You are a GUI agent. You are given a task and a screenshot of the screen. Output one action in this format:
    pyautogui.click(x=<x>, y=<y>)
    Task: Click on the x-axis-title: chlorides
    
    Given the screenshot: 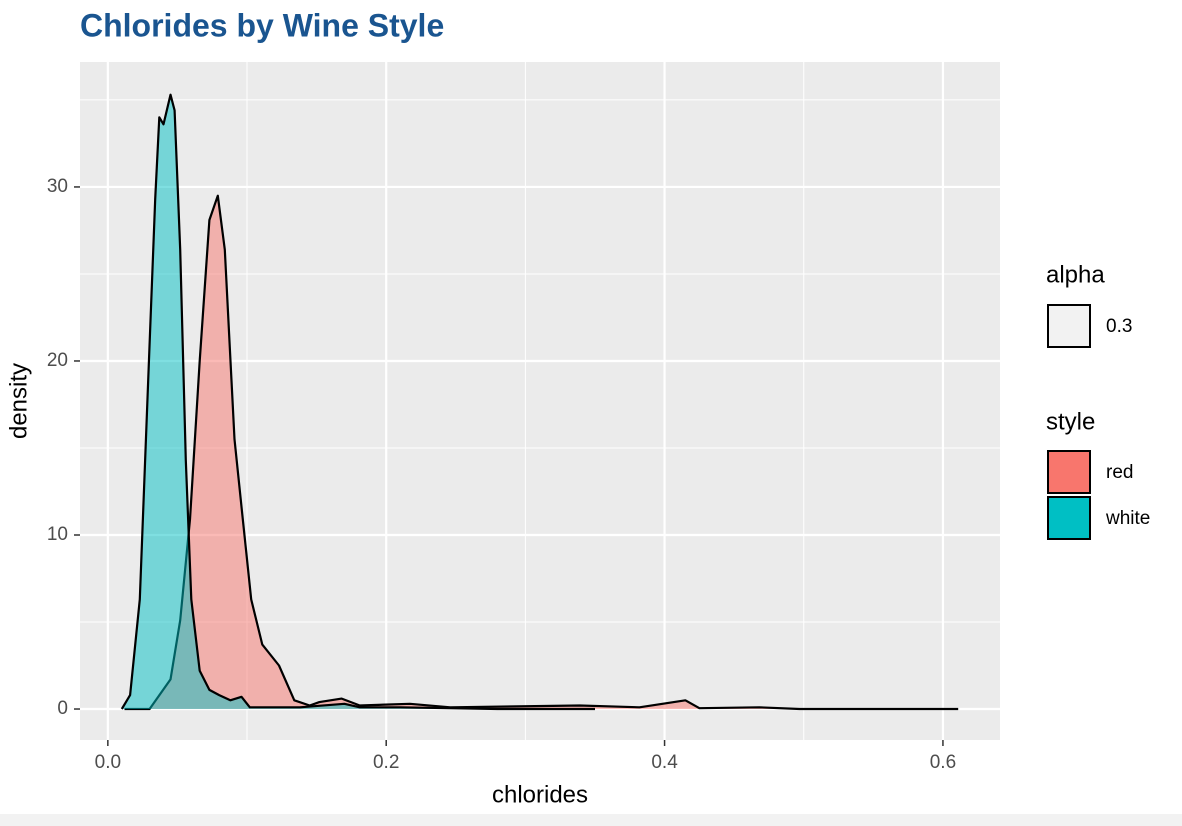 What is the action you would take?
    pyautogui.click(x=540, y=794)
    